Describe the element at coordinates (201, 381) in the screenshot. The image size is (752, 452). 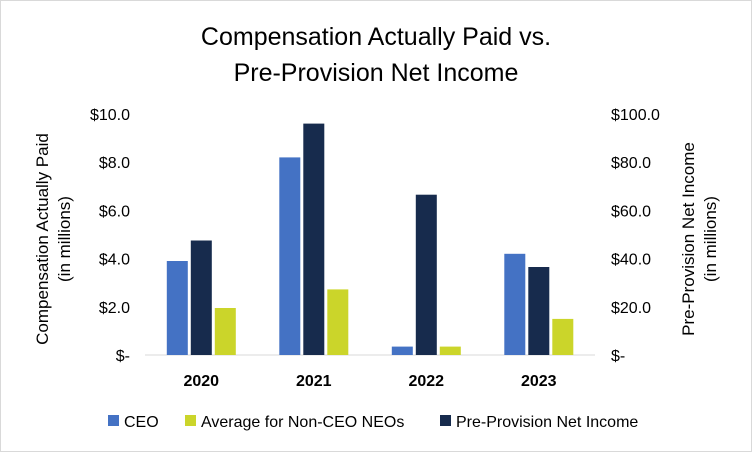
I see `category-label: 2020` at that location.